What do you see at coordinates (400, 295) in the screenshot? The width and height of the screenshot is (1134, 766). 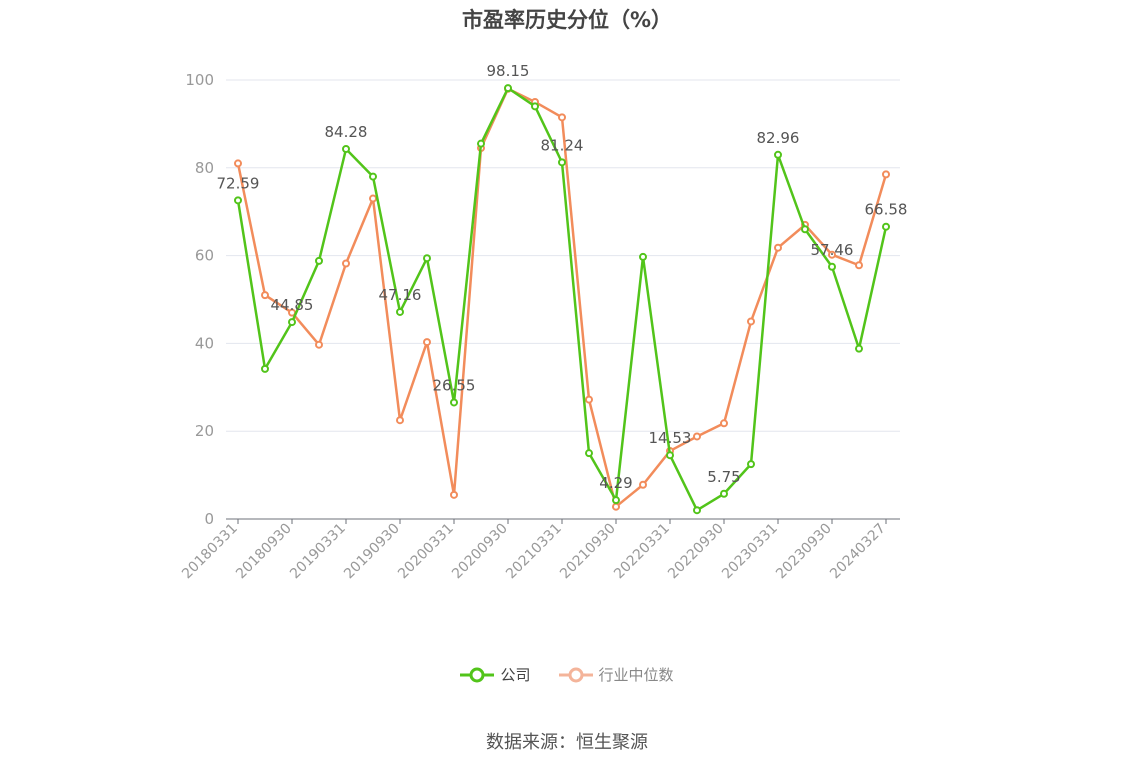 I see `data-label: 47.16` at bounding box center [400, 295].